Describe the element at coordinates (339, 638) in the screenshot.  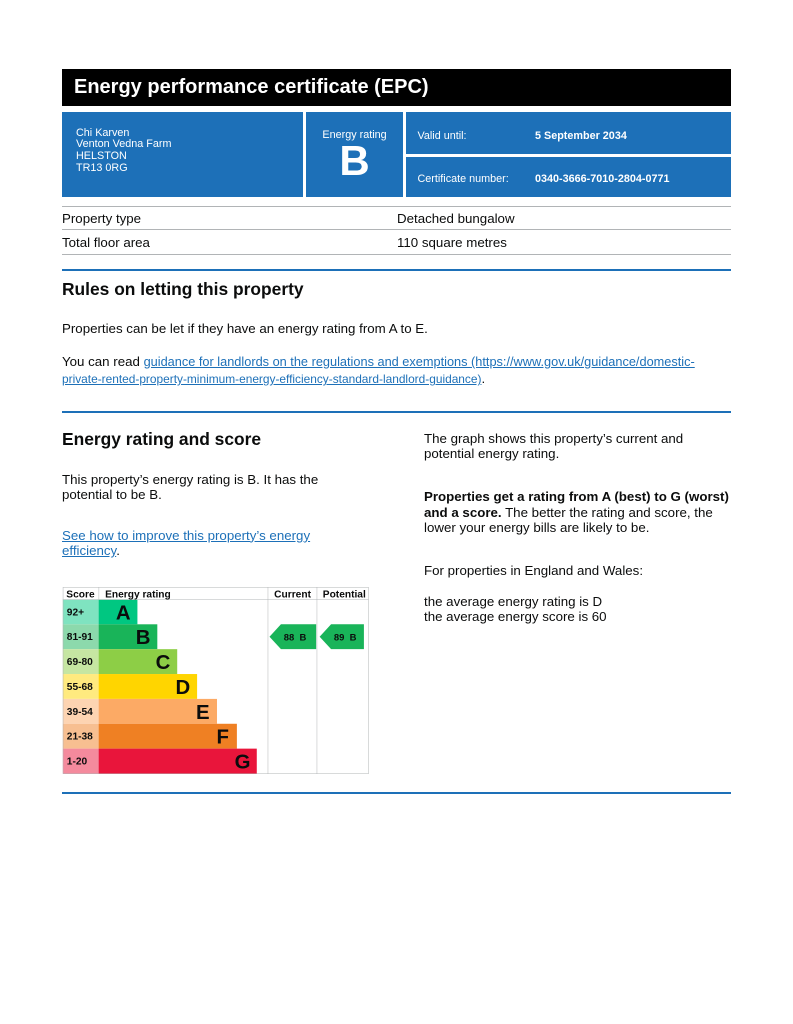
I see `svg-text: 89` at that location.